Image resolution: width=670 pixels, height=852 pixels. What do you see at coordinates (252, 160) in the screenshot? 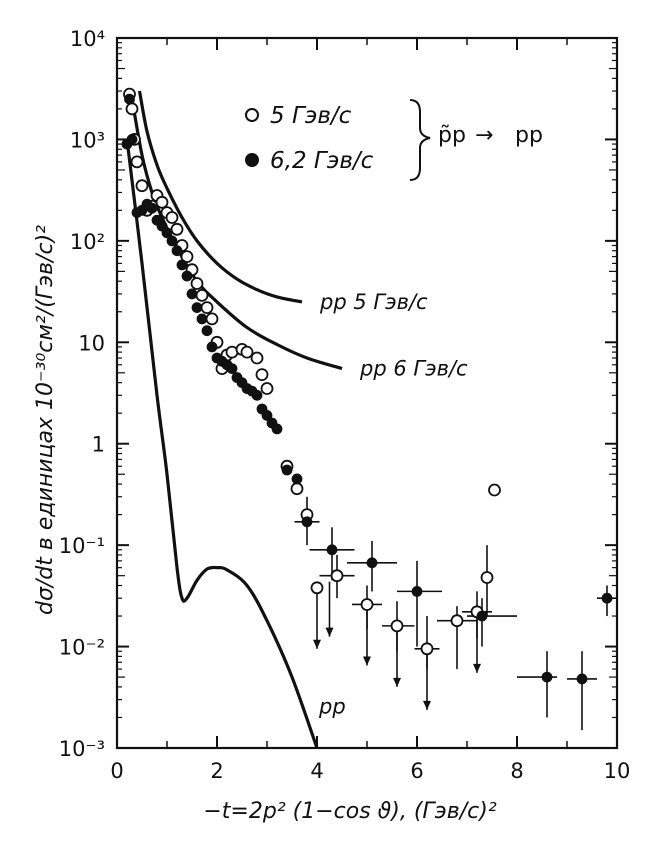
I see `legend-filled-marker` at bounding box center [252, 160].